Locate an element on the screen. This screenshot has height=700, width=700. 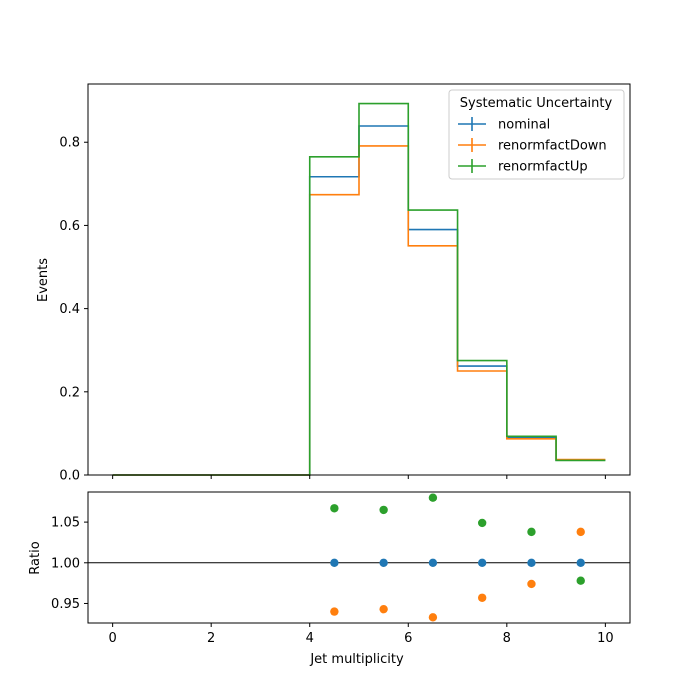
top-y-tick-label: 0.6 is located at coordinates (69, 226).